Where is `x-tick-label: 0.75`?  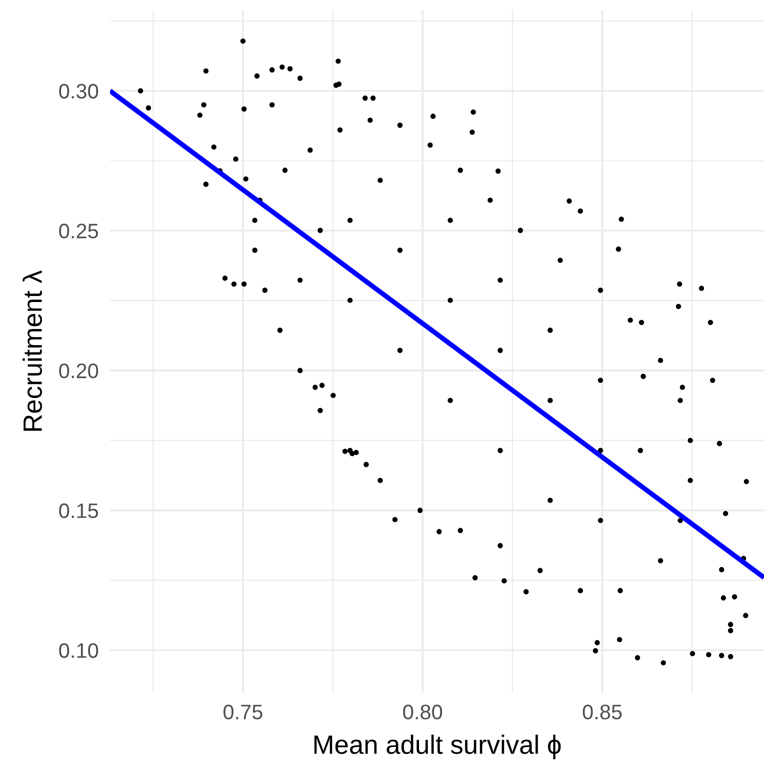
x-tick-label: 0.75 is located at coordinates (243, 712).